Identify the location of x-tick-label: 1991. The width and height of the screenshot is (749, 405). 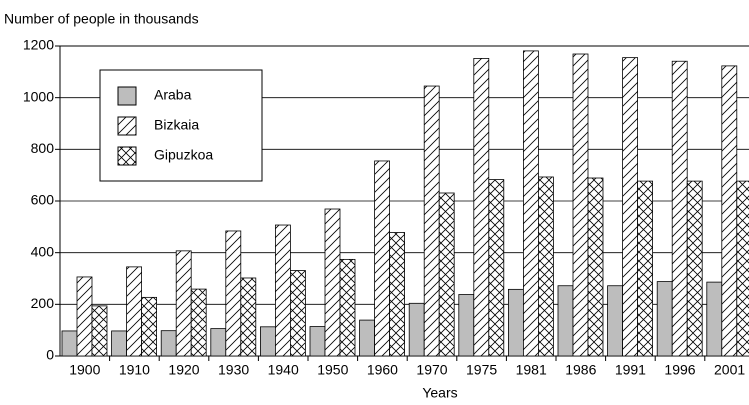
(630, 370).